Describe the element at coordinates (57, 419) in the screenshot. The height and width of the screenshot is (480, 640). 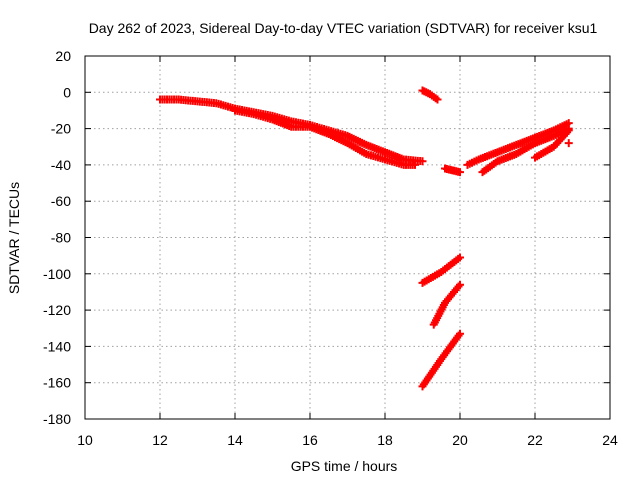
I see `y-tick-label: -180` at that location.